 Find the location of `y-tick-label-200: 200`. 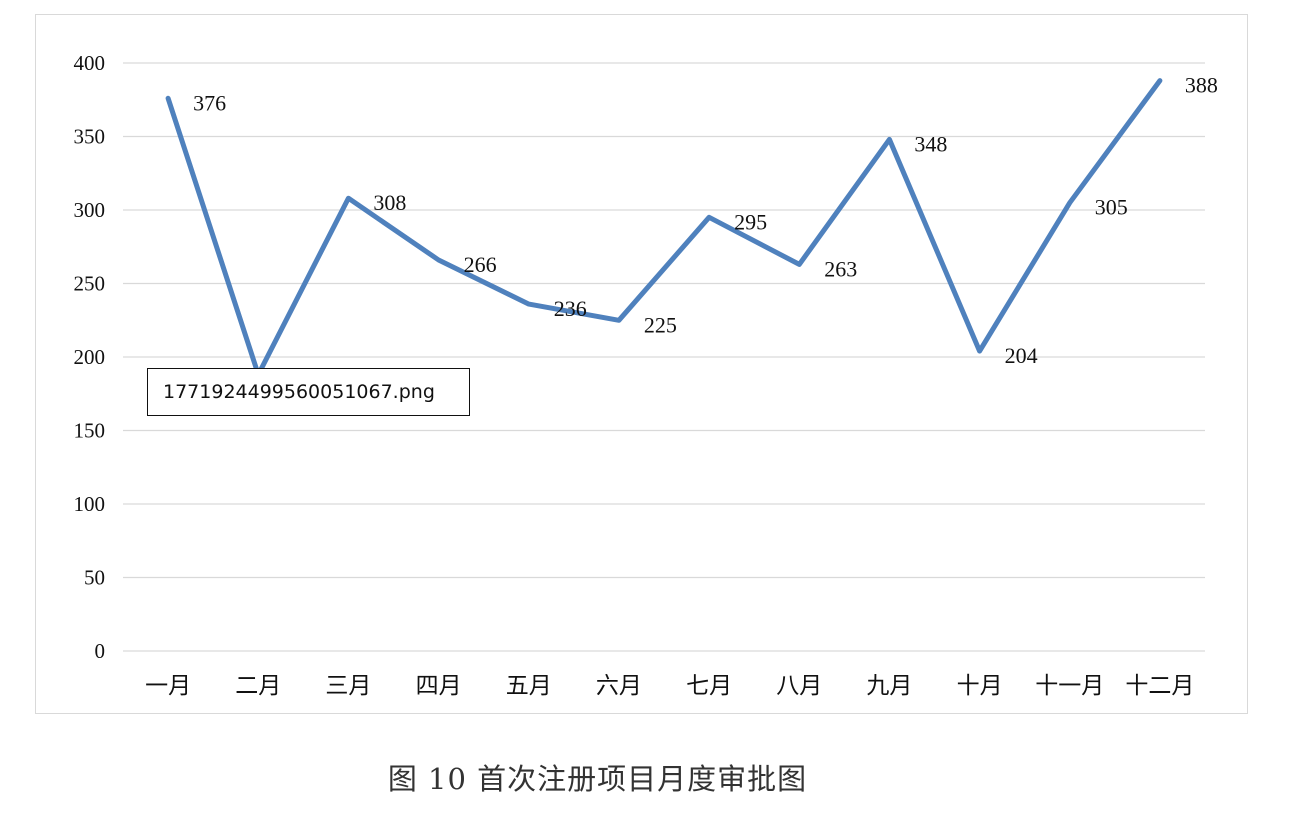

y-tick-label-200: 200 is located at coordinates (90, 357).